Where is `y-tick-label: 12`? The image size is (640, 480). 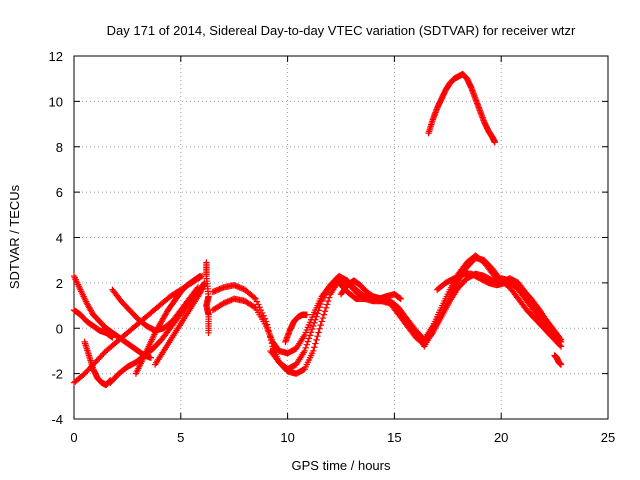 y-tick-label: 12 is located at coordinates (56, 56).